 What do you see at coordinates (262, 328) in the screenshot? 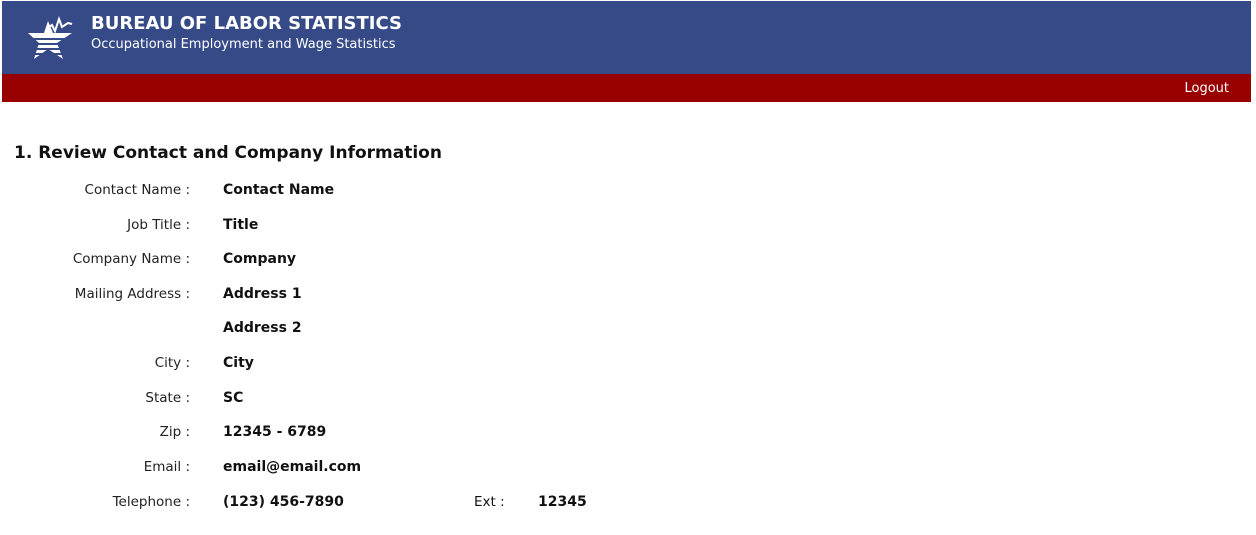
I see `field-value: Address 2` at bounding box center [262, 328].